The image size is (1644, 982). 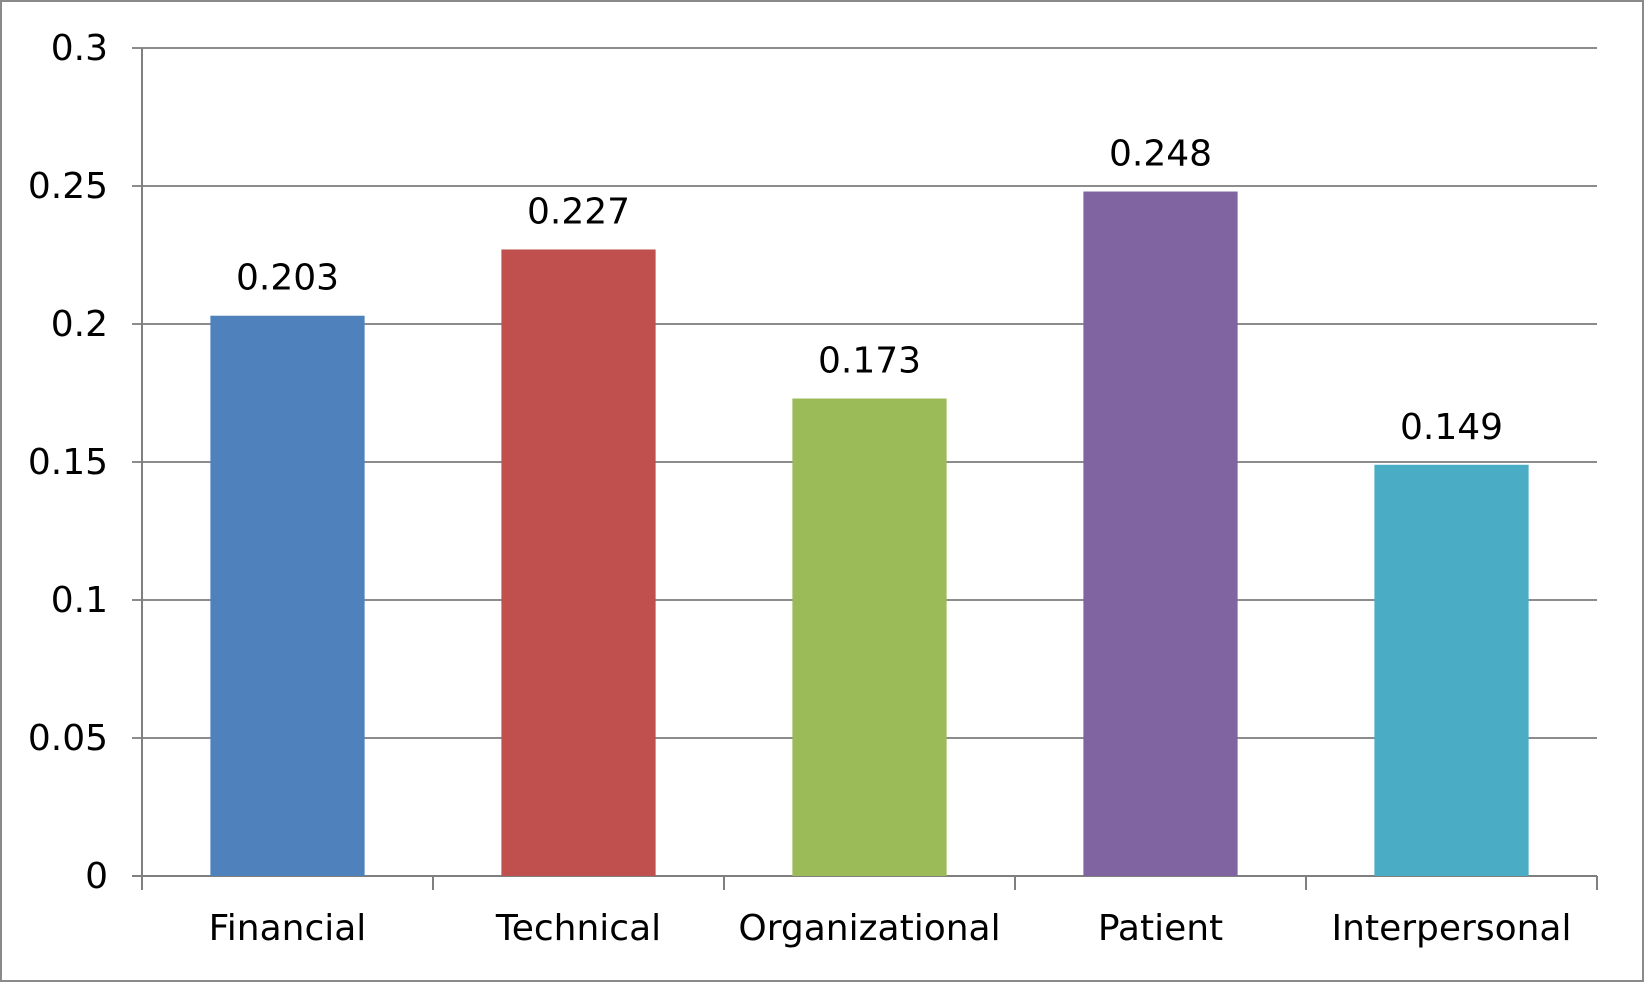 I want to click on bar-interpersonal, so click(x=1451, y=670).